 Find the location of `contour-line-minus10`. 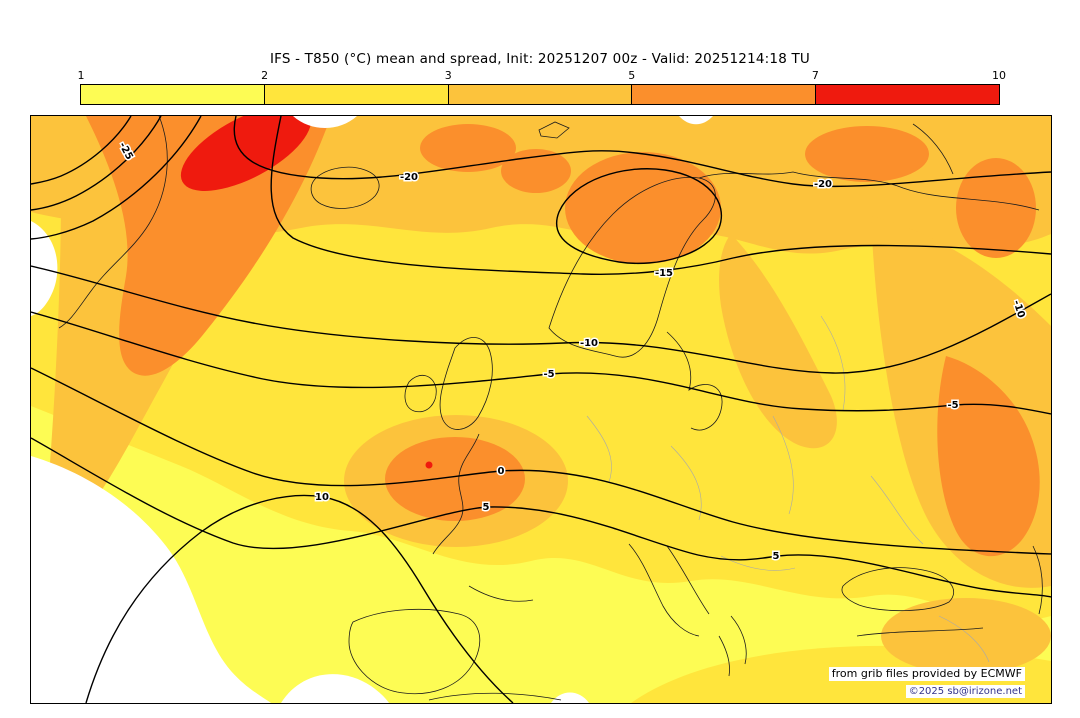

contour-line-minus10 is located at coordinates (541, 319).